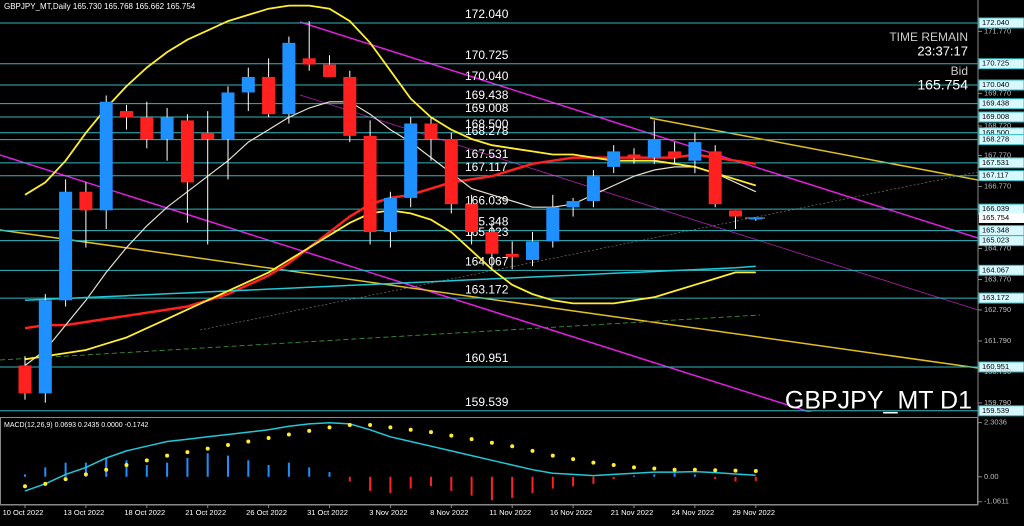 The width and height of the screenshot is (1024, 526). Describe the element at coordinates (487, 289) in the screenshot. I see `level-label: 163.172` at that location.